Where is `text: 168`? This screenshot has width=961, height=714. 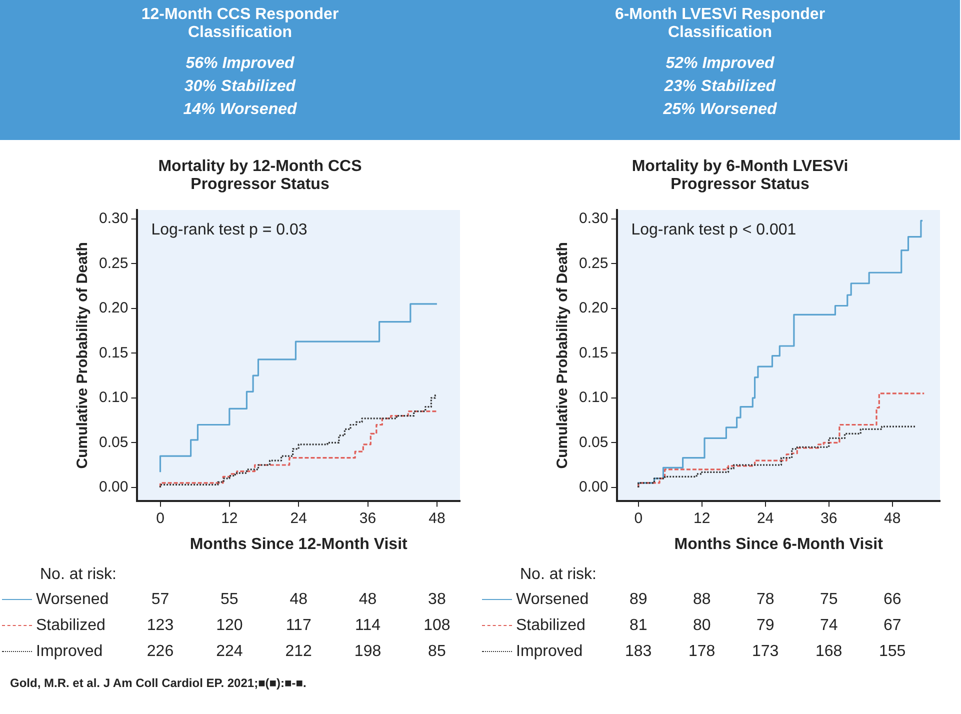 text: 168 is located at coordinates (829, 652).